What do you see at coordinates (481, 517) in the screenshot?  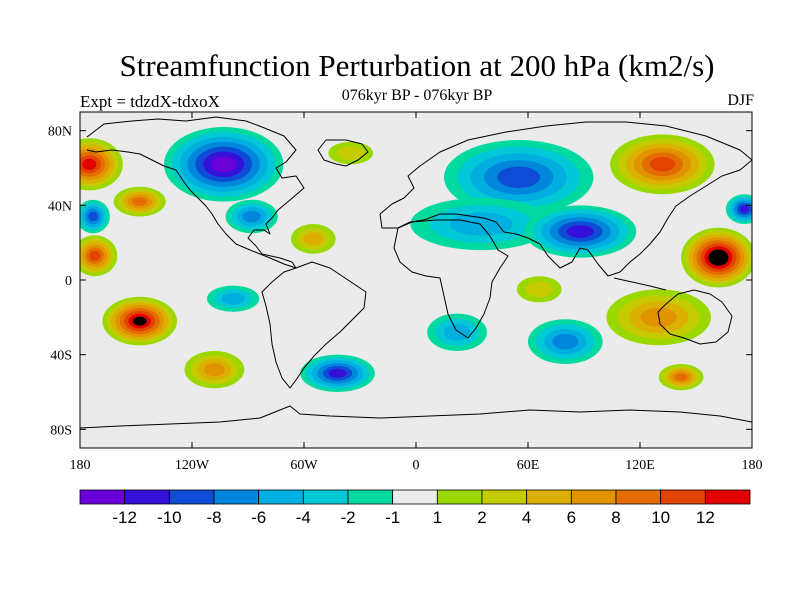 I see `colorbar-label: 2` at bounding box center [481, 517].